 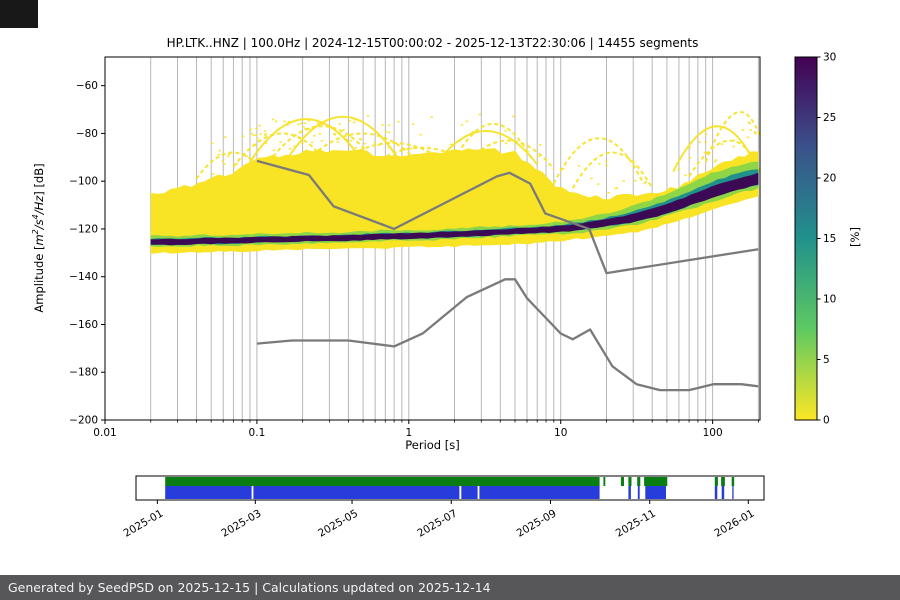 I want to click on x-tick-label: 0.1, so click(x=257, y=433).